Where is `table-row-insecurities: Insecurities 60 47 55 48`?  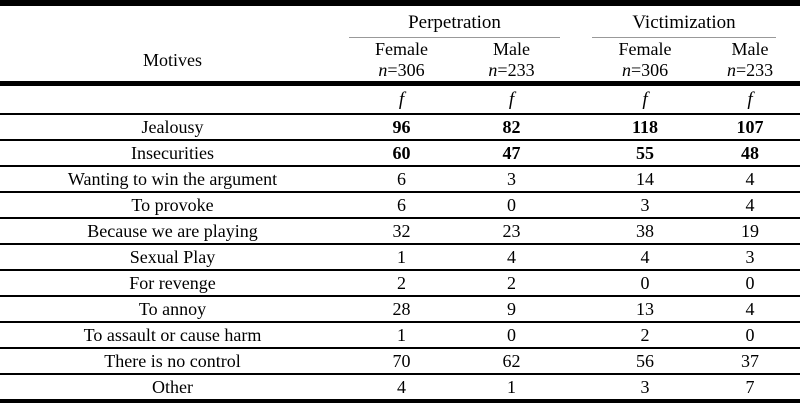 table-row-insecurities: Insecurities 60 47 55 48 is located at coordinates (400, 154).